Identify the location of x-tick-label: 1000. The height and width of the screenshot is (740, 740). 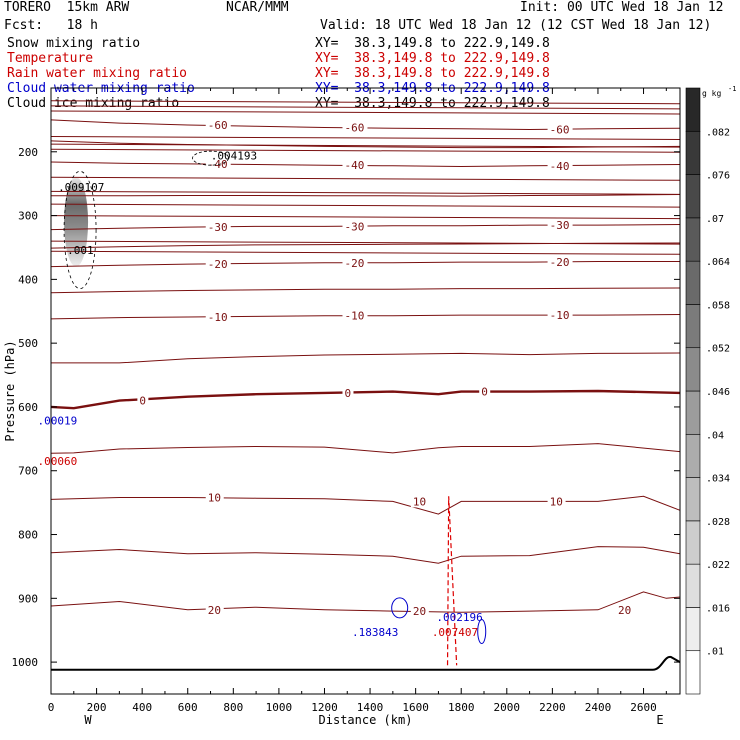
(279, 707).